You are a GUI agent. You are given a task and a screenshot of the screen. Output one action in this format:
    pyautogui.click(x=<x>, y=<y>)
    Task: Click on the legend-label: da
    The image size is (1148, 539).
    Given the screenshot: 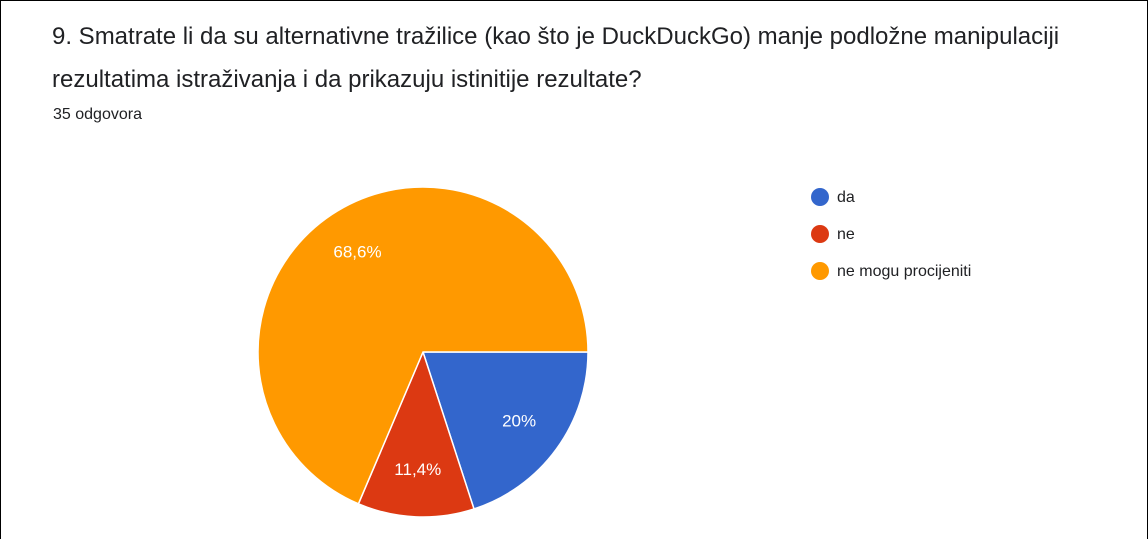 What is the action you would take?
    pyautogui.click(x=846, y=197)
    